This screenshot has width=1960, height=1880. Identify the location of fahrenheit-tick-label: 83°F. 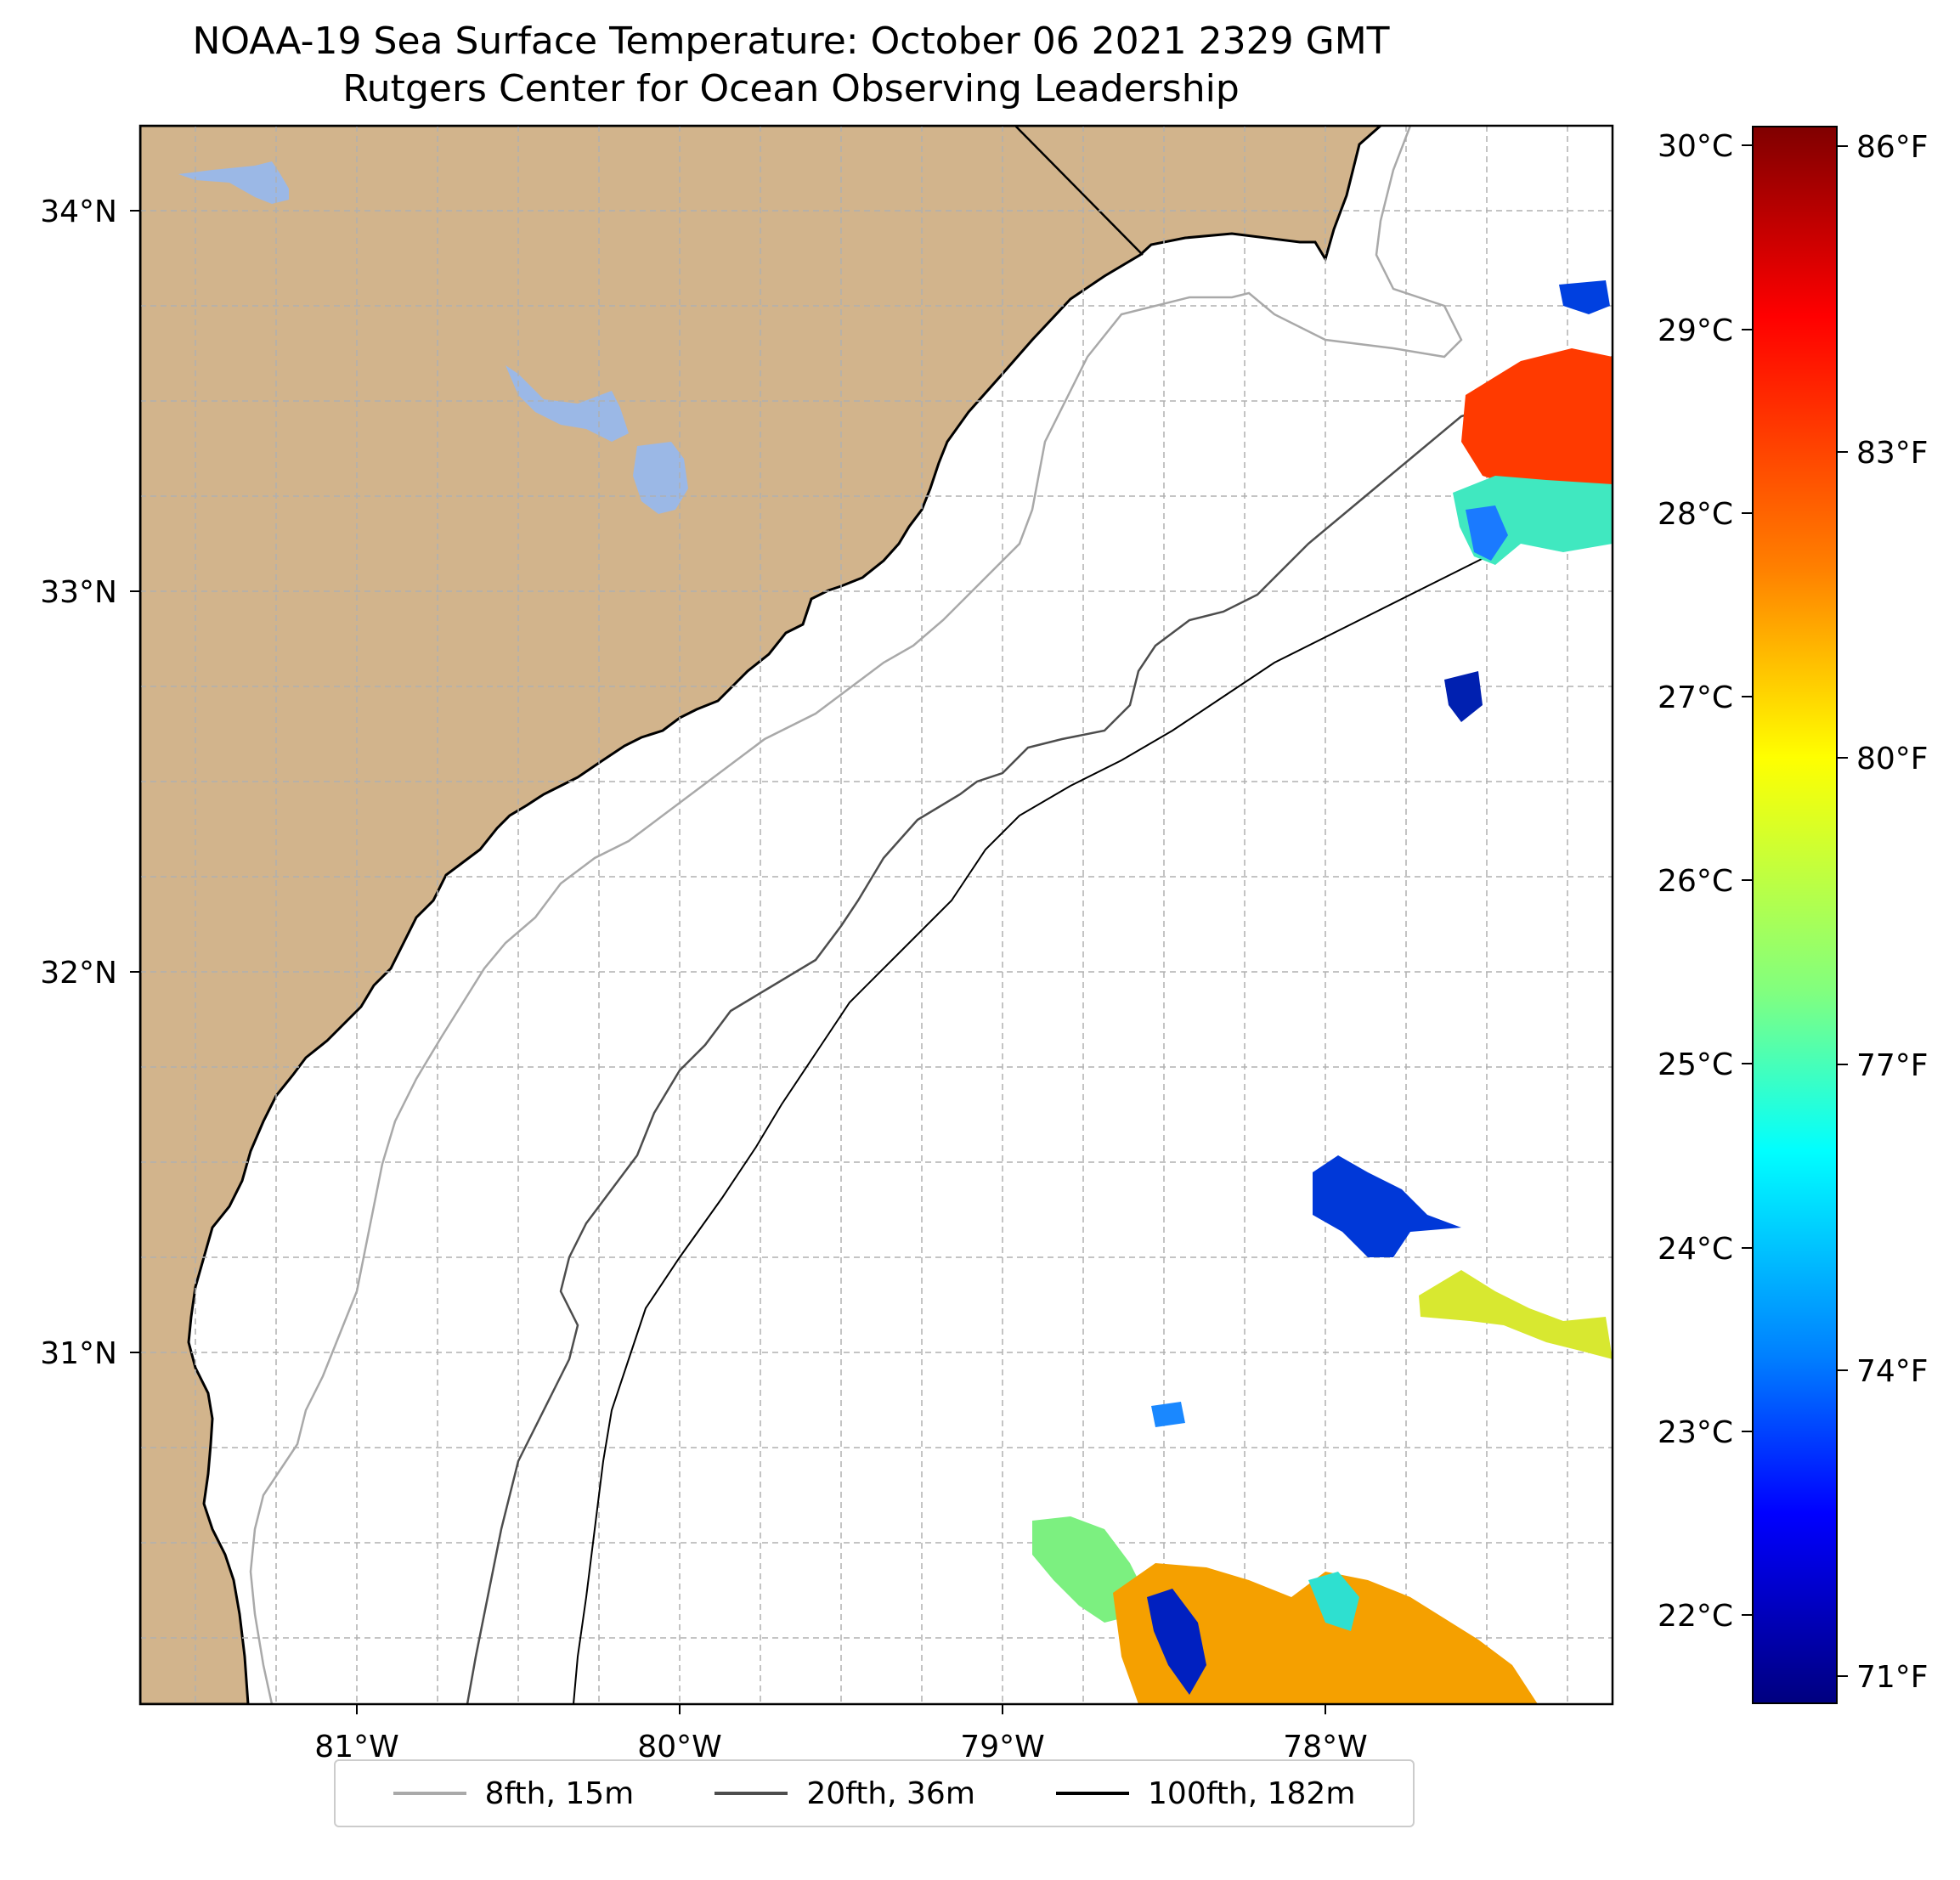
(1893, 454).